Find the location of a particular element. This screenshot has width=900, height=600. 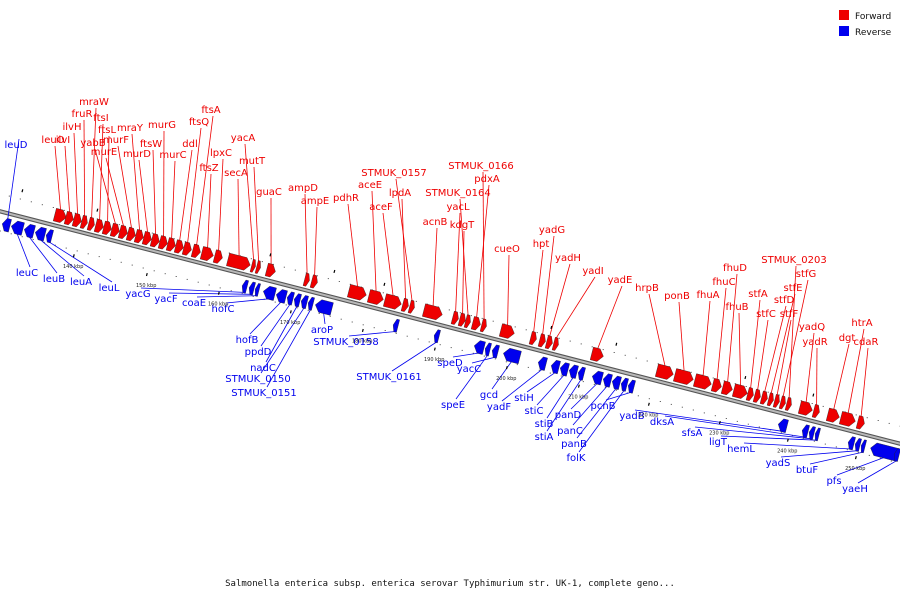

forward-gene-arrow-yadQ-shape is located at coordinates (805, 408).